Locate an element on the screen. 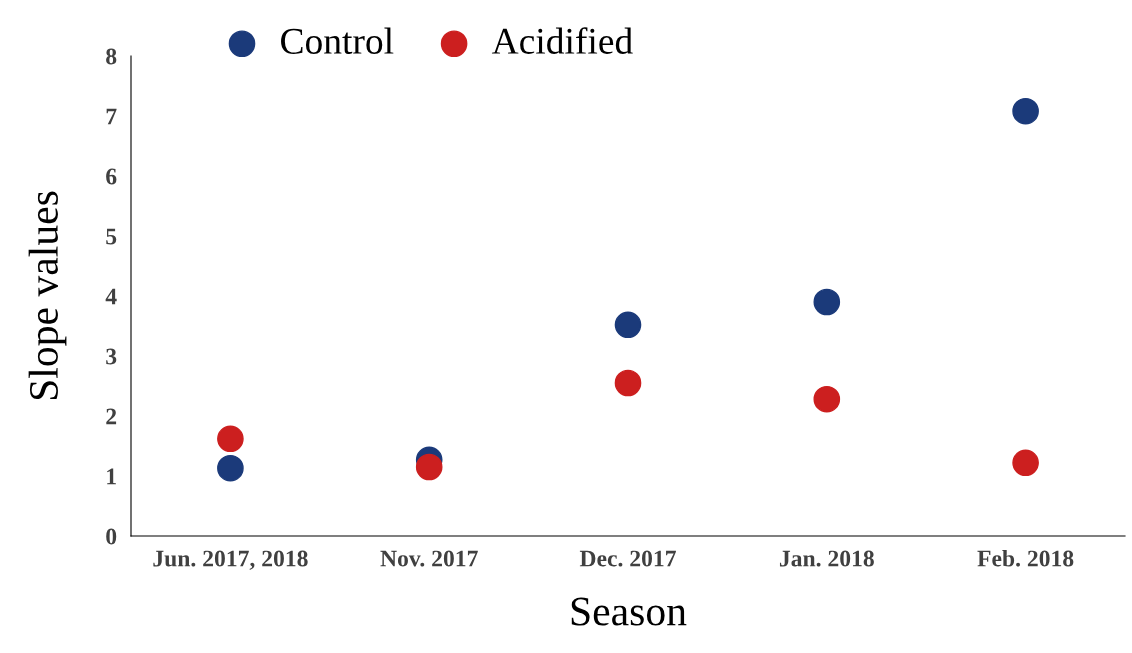  y-tick-label: 2 is located at coordinates (111, 416).